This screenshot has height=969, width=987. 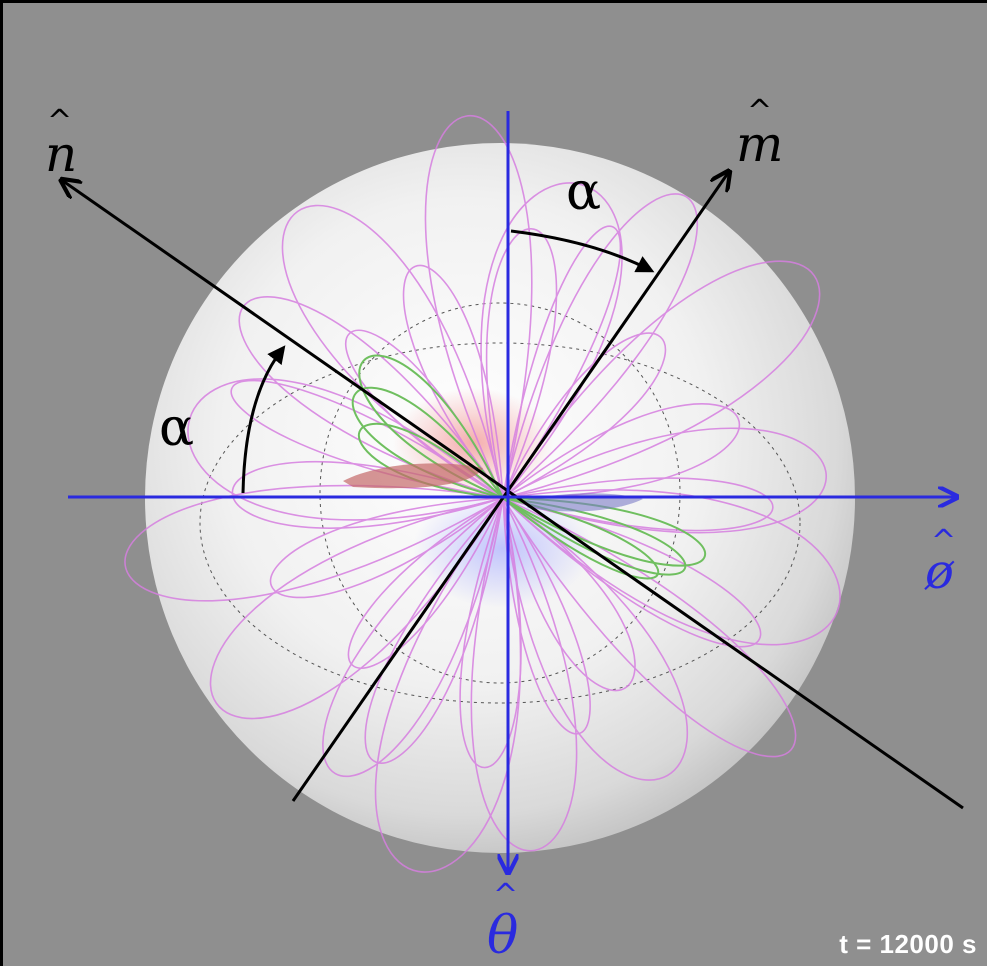 What do you see at coordinates (505, 895) in the screenshot?
I see `theta-axis-hat-icon: ^` at bounding box center [505, 895].